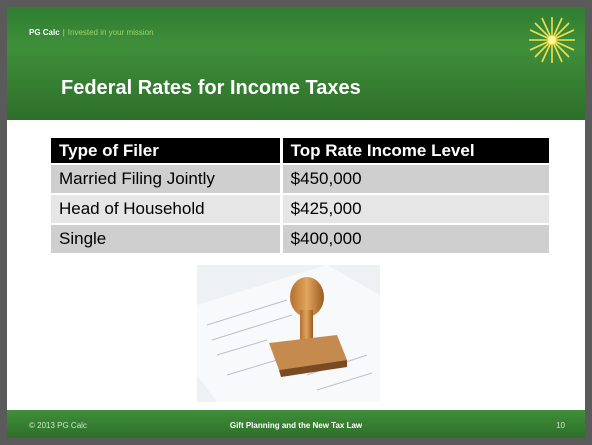  I want to click on filer-type: Single, so click(167, 238).